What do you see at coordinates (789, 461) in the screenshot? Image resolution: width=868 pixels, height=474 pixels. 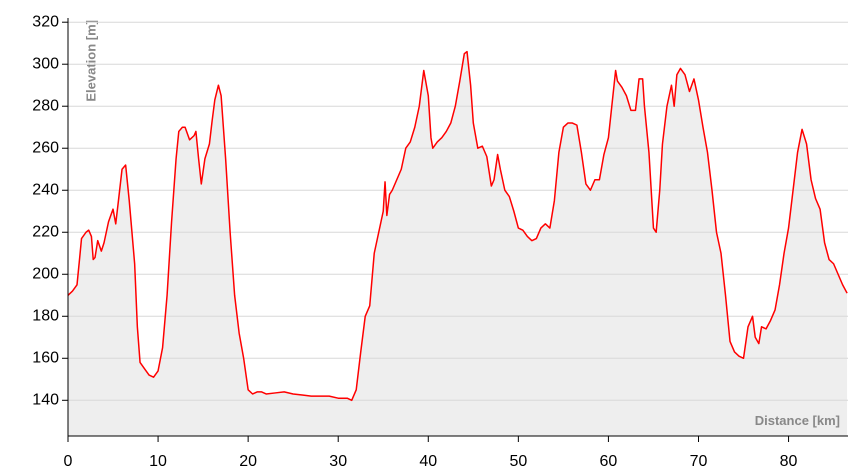 I see `x-tick-label: 80` at bounding box center [789, 461].